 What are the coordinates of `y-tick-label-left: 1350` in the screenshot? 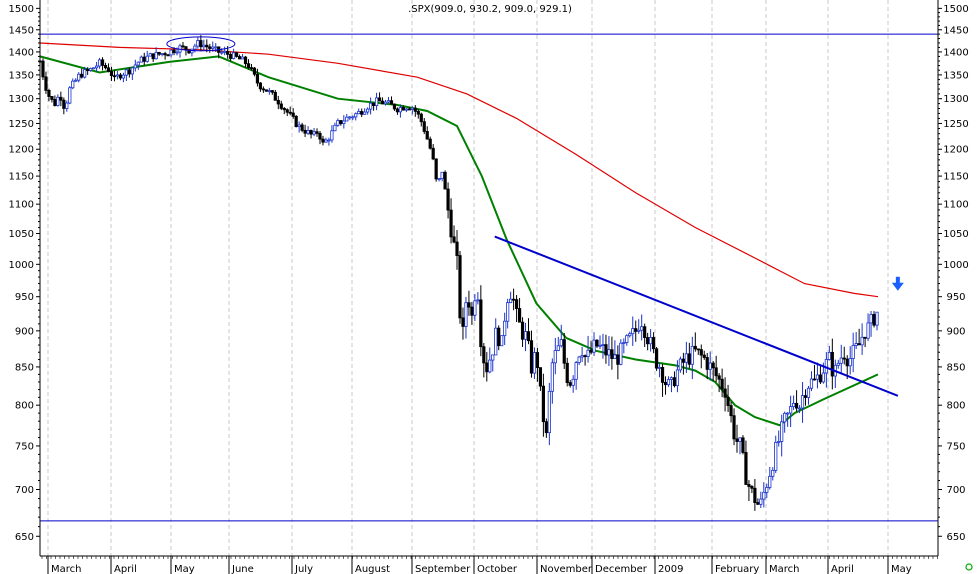 It's located at (21, 75).